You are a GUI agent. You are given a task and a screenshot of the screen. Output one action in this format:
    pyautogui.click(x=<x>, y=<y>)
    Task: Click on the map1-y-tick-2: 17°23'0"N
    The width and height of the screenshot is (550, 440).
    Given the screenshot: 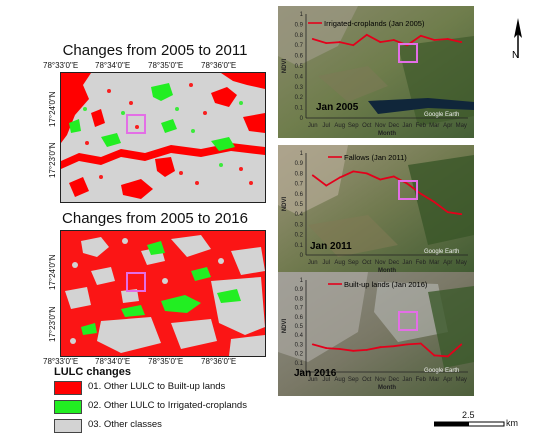 What is the action you would take?
    pyautogui.click(x=52, y=160)
    